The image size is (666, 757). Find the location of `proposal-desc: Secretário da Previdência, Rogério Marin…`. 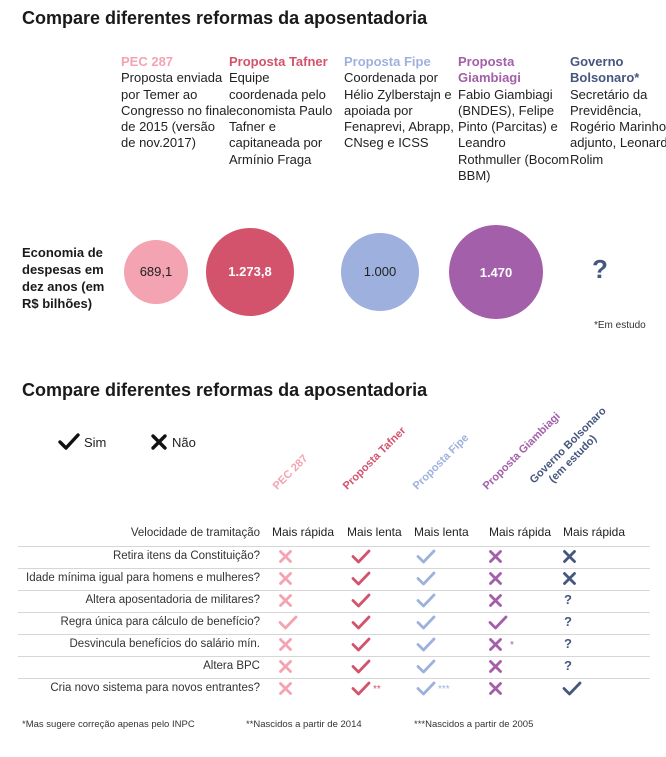

proposal-desc: Secretário da Previdência, Rogério Marin… is located at coordinates (618, 126).